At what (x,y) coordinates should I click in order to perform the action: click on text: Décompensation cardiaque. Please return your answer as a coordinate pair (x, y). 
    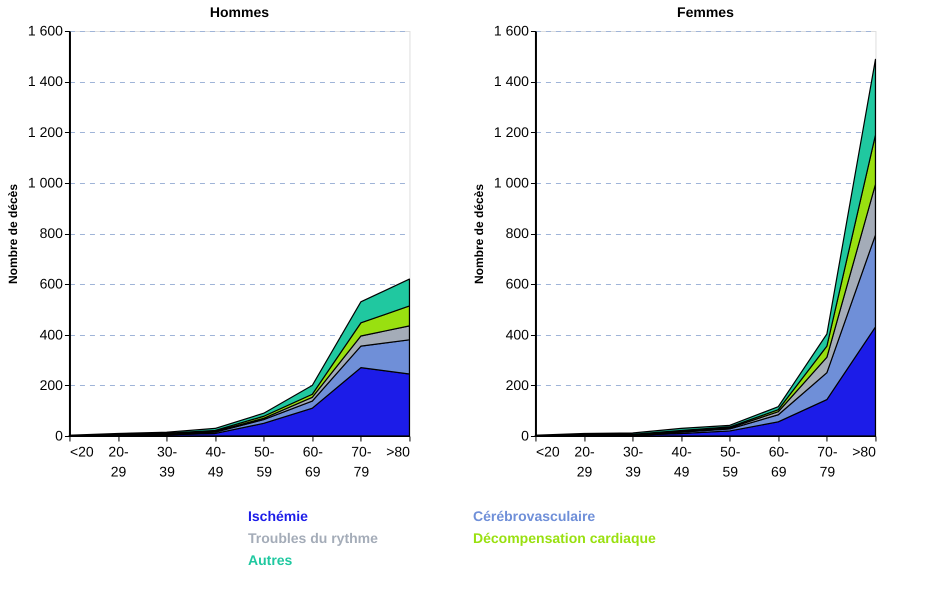
    Looking at the image, I should click on (564, 538).